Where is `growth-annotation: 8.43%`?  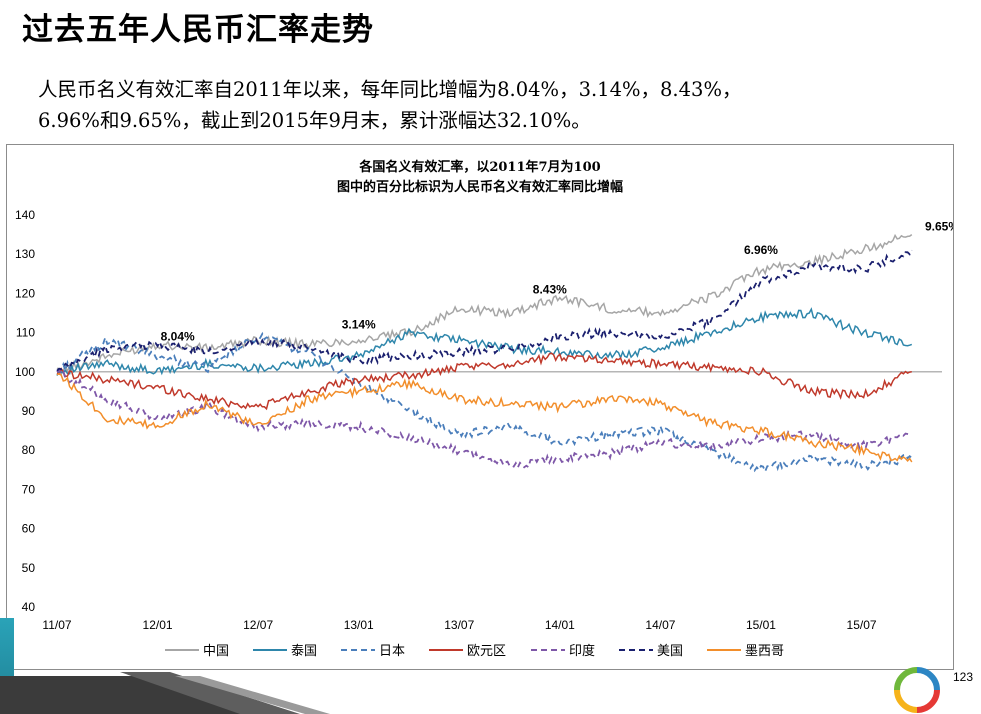
growth-annotation: 8.43% is located at coordinates (550, 289).